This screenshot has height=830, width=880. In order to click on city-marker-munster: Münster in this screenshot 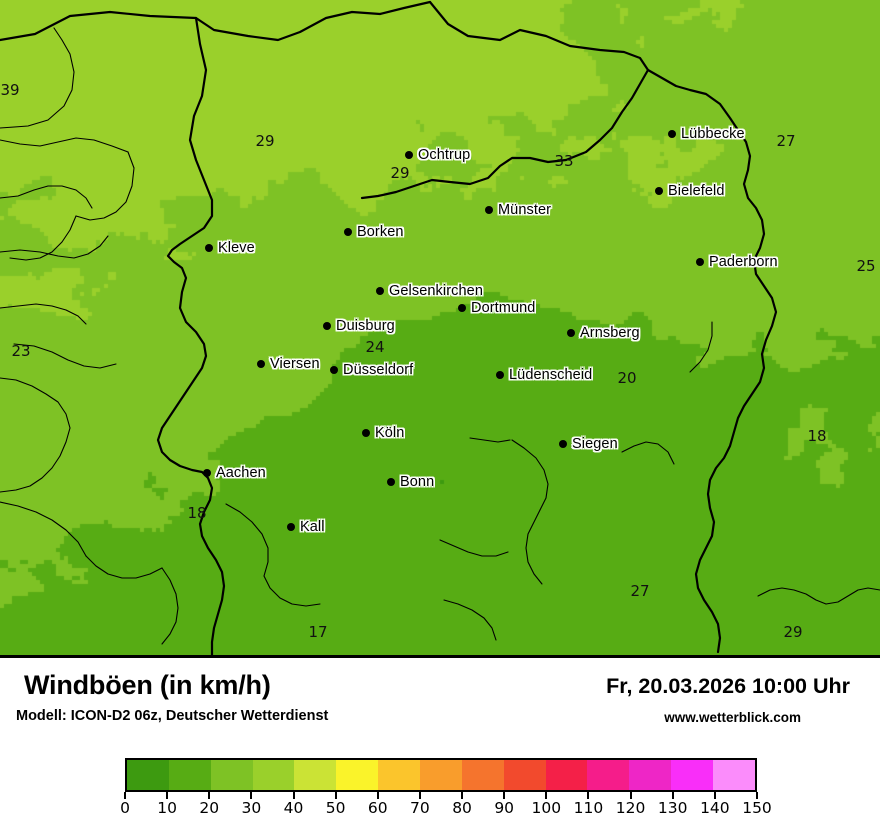, I will do `click(518, 210)`.